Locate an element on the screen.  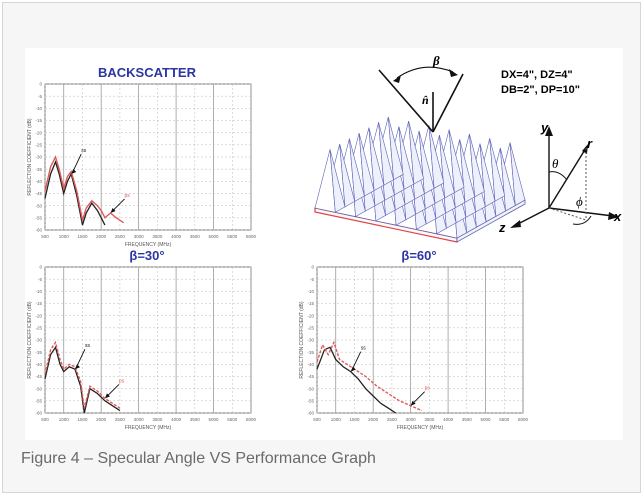
incident-ray-right is located at coordinates (448, 103).